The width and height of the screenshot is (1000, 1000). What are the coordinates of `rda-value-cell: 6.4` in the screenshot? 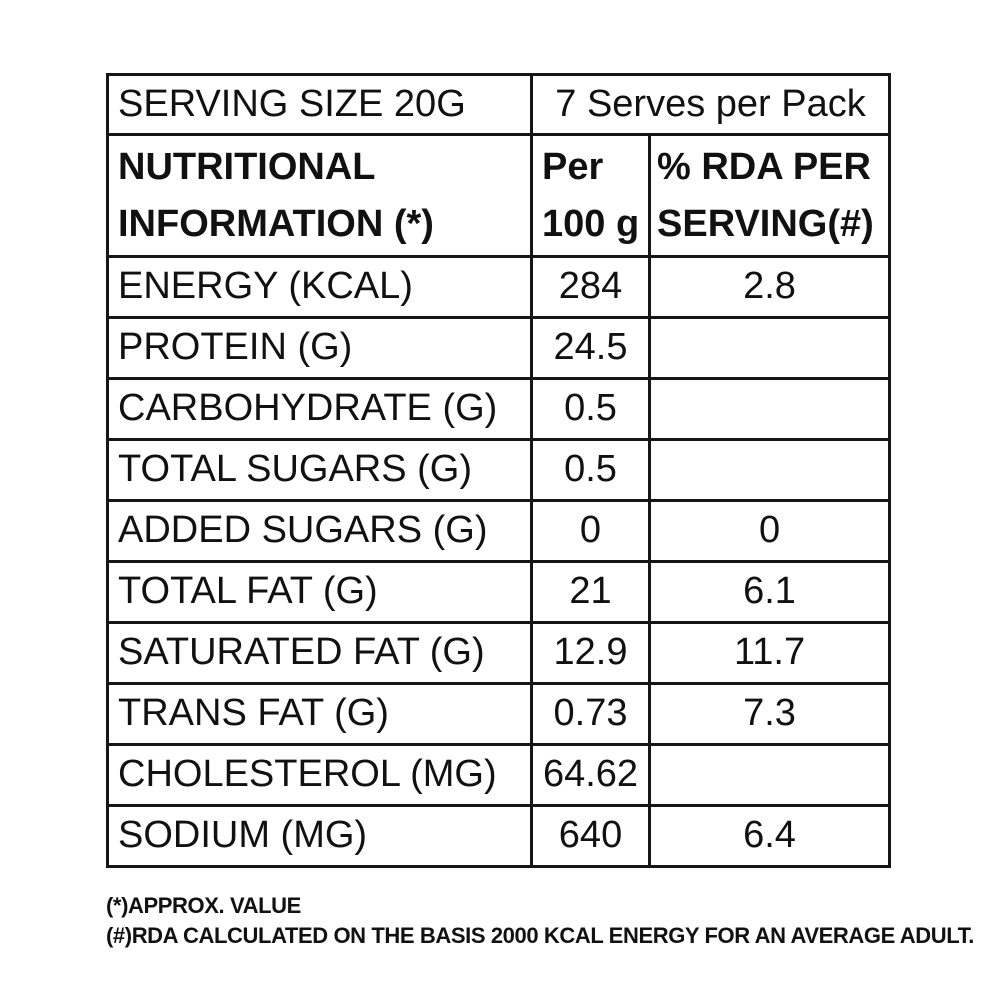 It's located at (769, 836).